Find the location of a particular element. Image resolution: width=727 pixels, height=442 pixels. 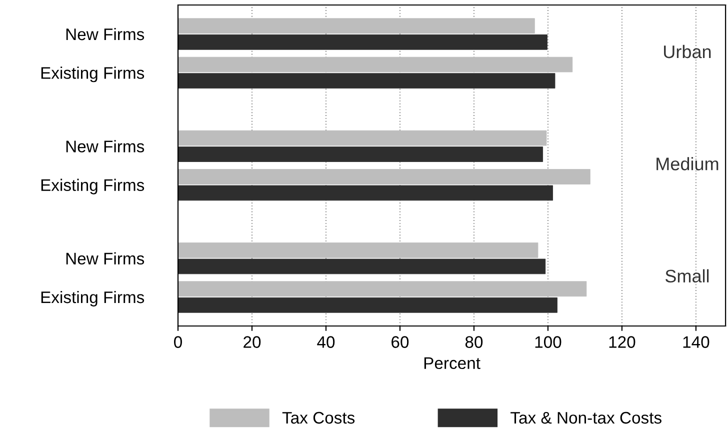

x-axis-title: Percent is located at coordinates (452, 363).